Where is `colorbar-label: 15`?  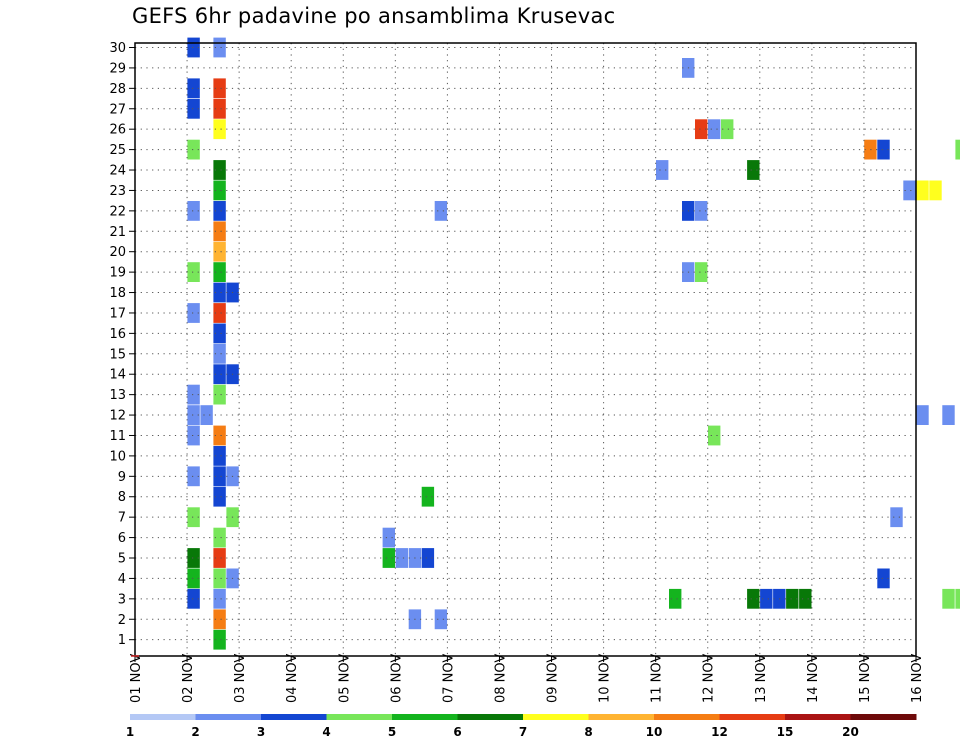
colorbar-label: 15 is located at coordinates (785, 732).